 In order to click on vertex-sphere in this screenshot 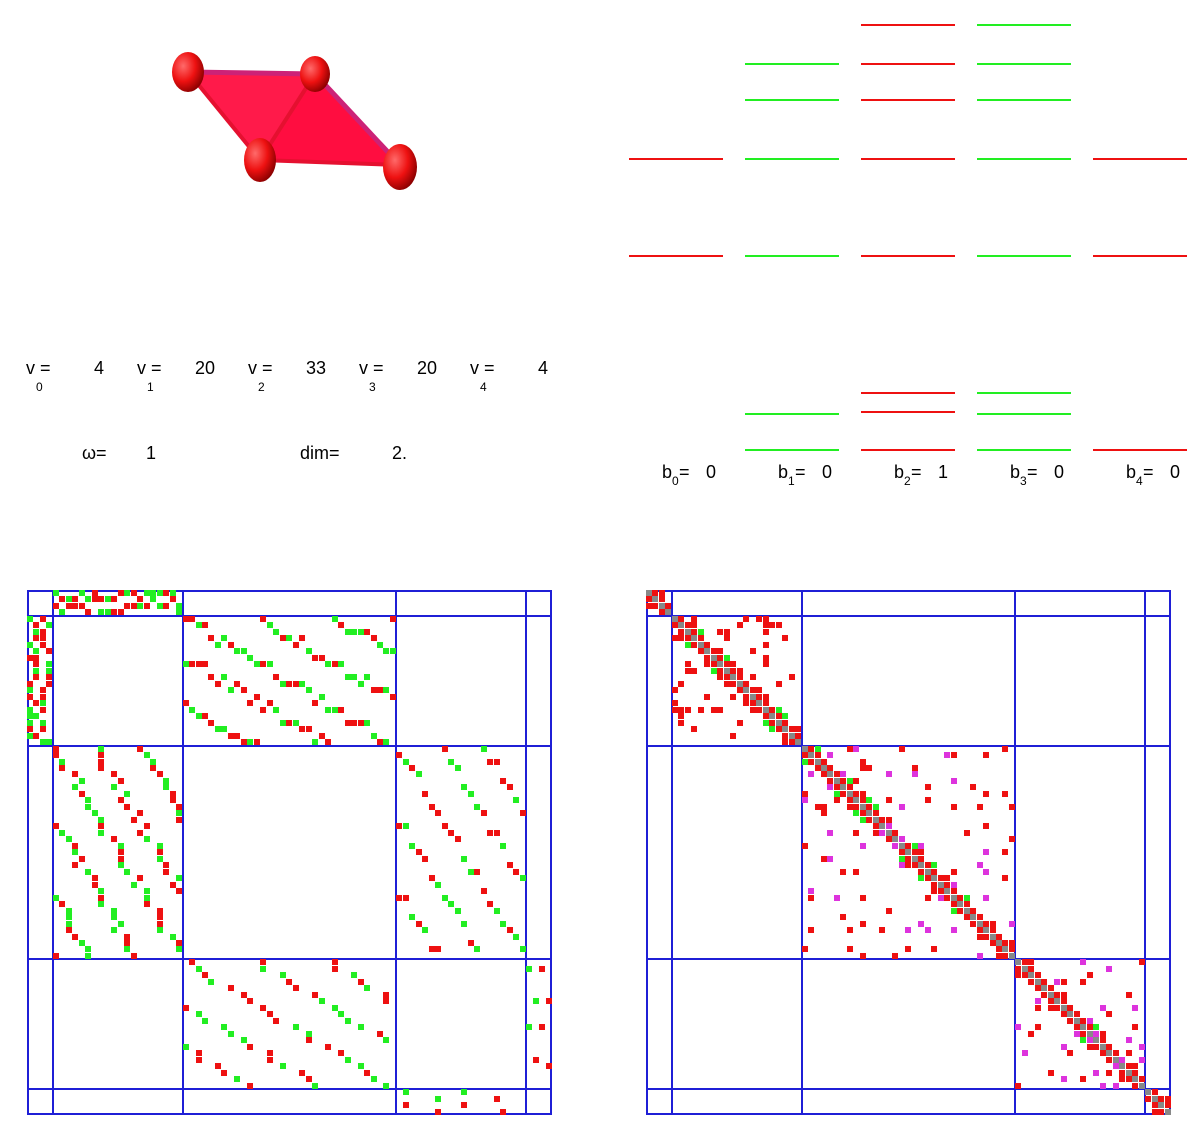, I will do `click(315, 74)`.